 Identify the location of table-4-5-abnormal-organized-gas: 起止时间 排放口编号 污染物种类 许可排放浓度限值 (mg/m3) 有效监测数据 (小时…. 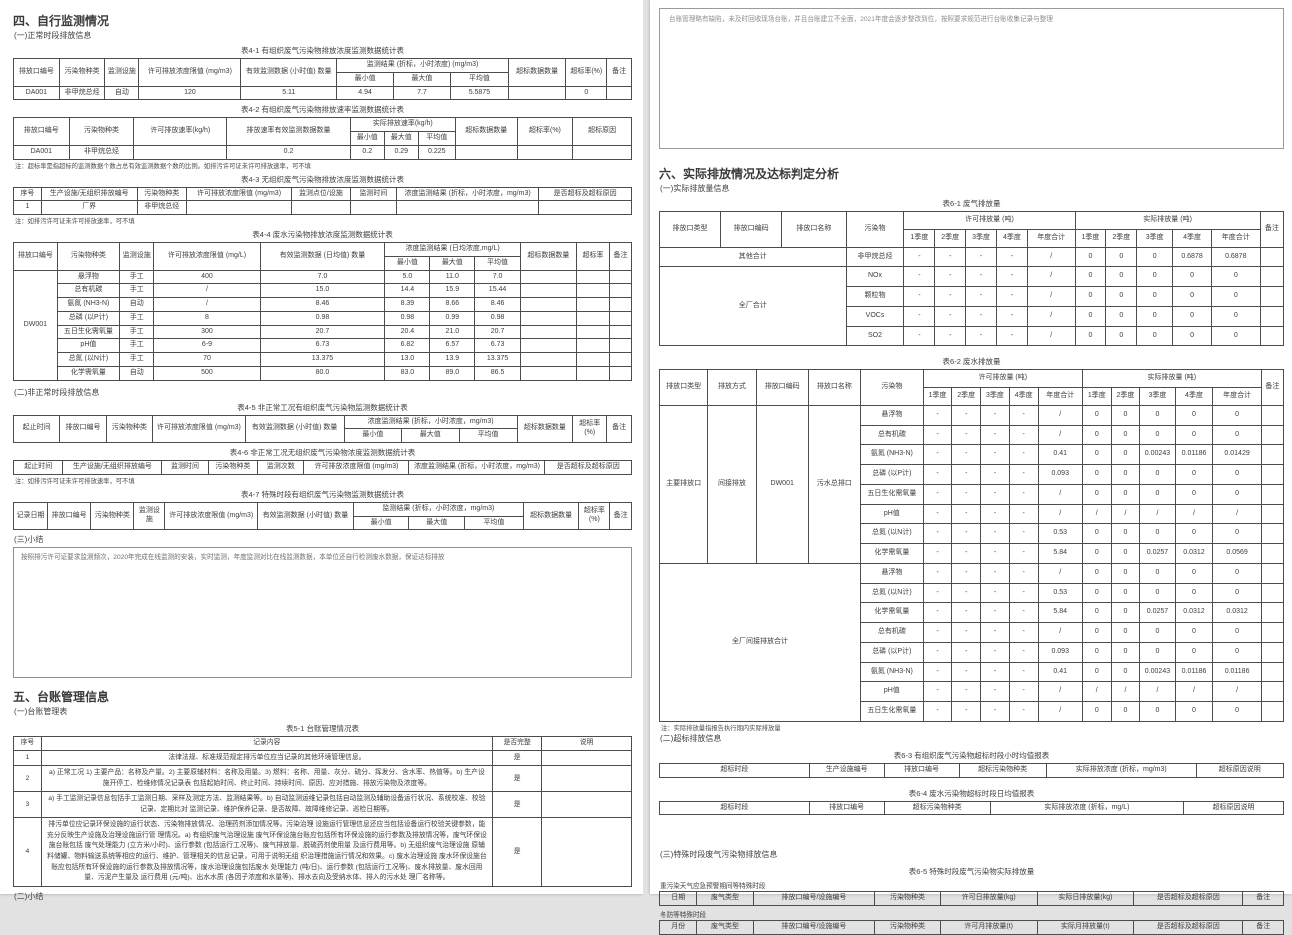
(322, 429).